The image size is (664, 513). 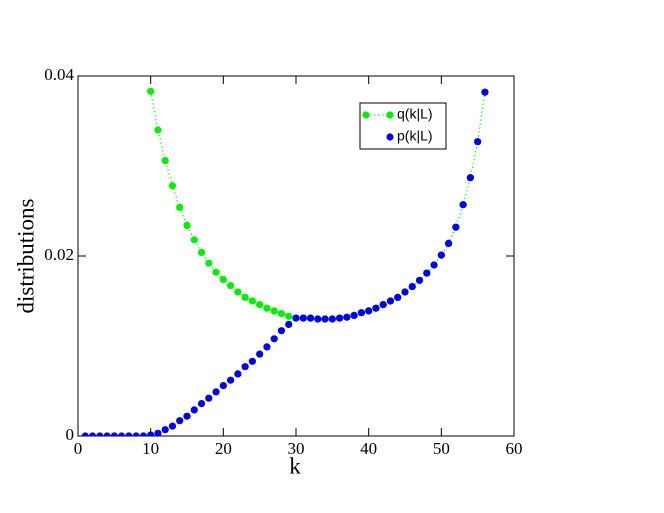 What do you see at coordinates (223, 448) in the screenshot?
I see `x-tick-label: 20` at bounding box center [223, 448].